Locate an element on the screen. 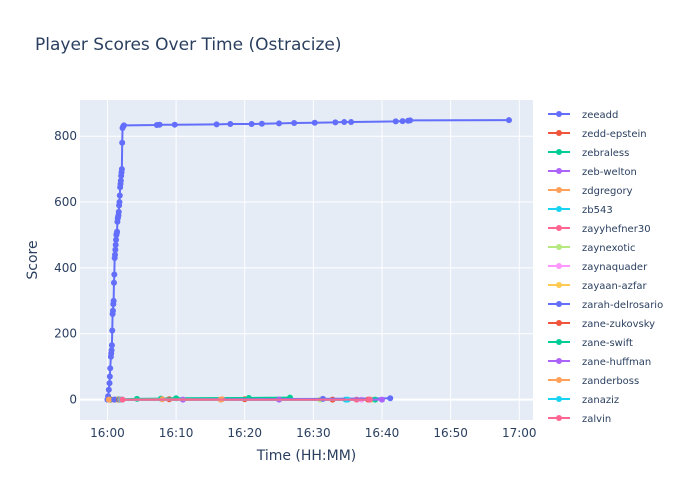  legend-label: zane-zukovsky is located at coordinates (618, 324).